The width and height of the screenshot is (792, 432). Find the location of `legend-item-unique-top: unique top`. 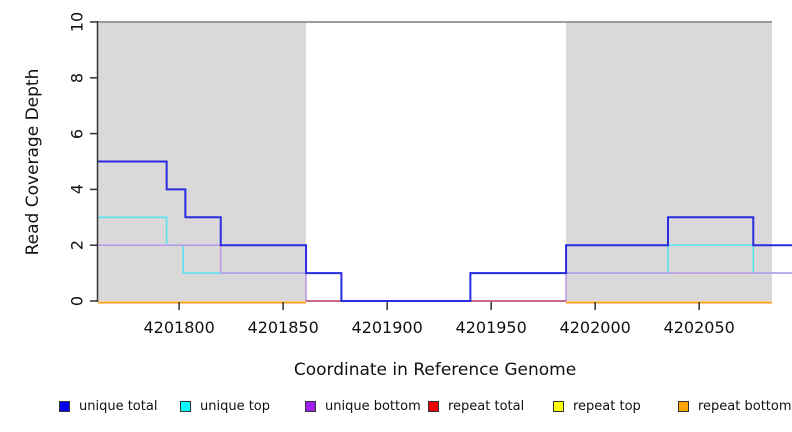

legend-item-unique-top: unique top is located at coordinates (225, 406).